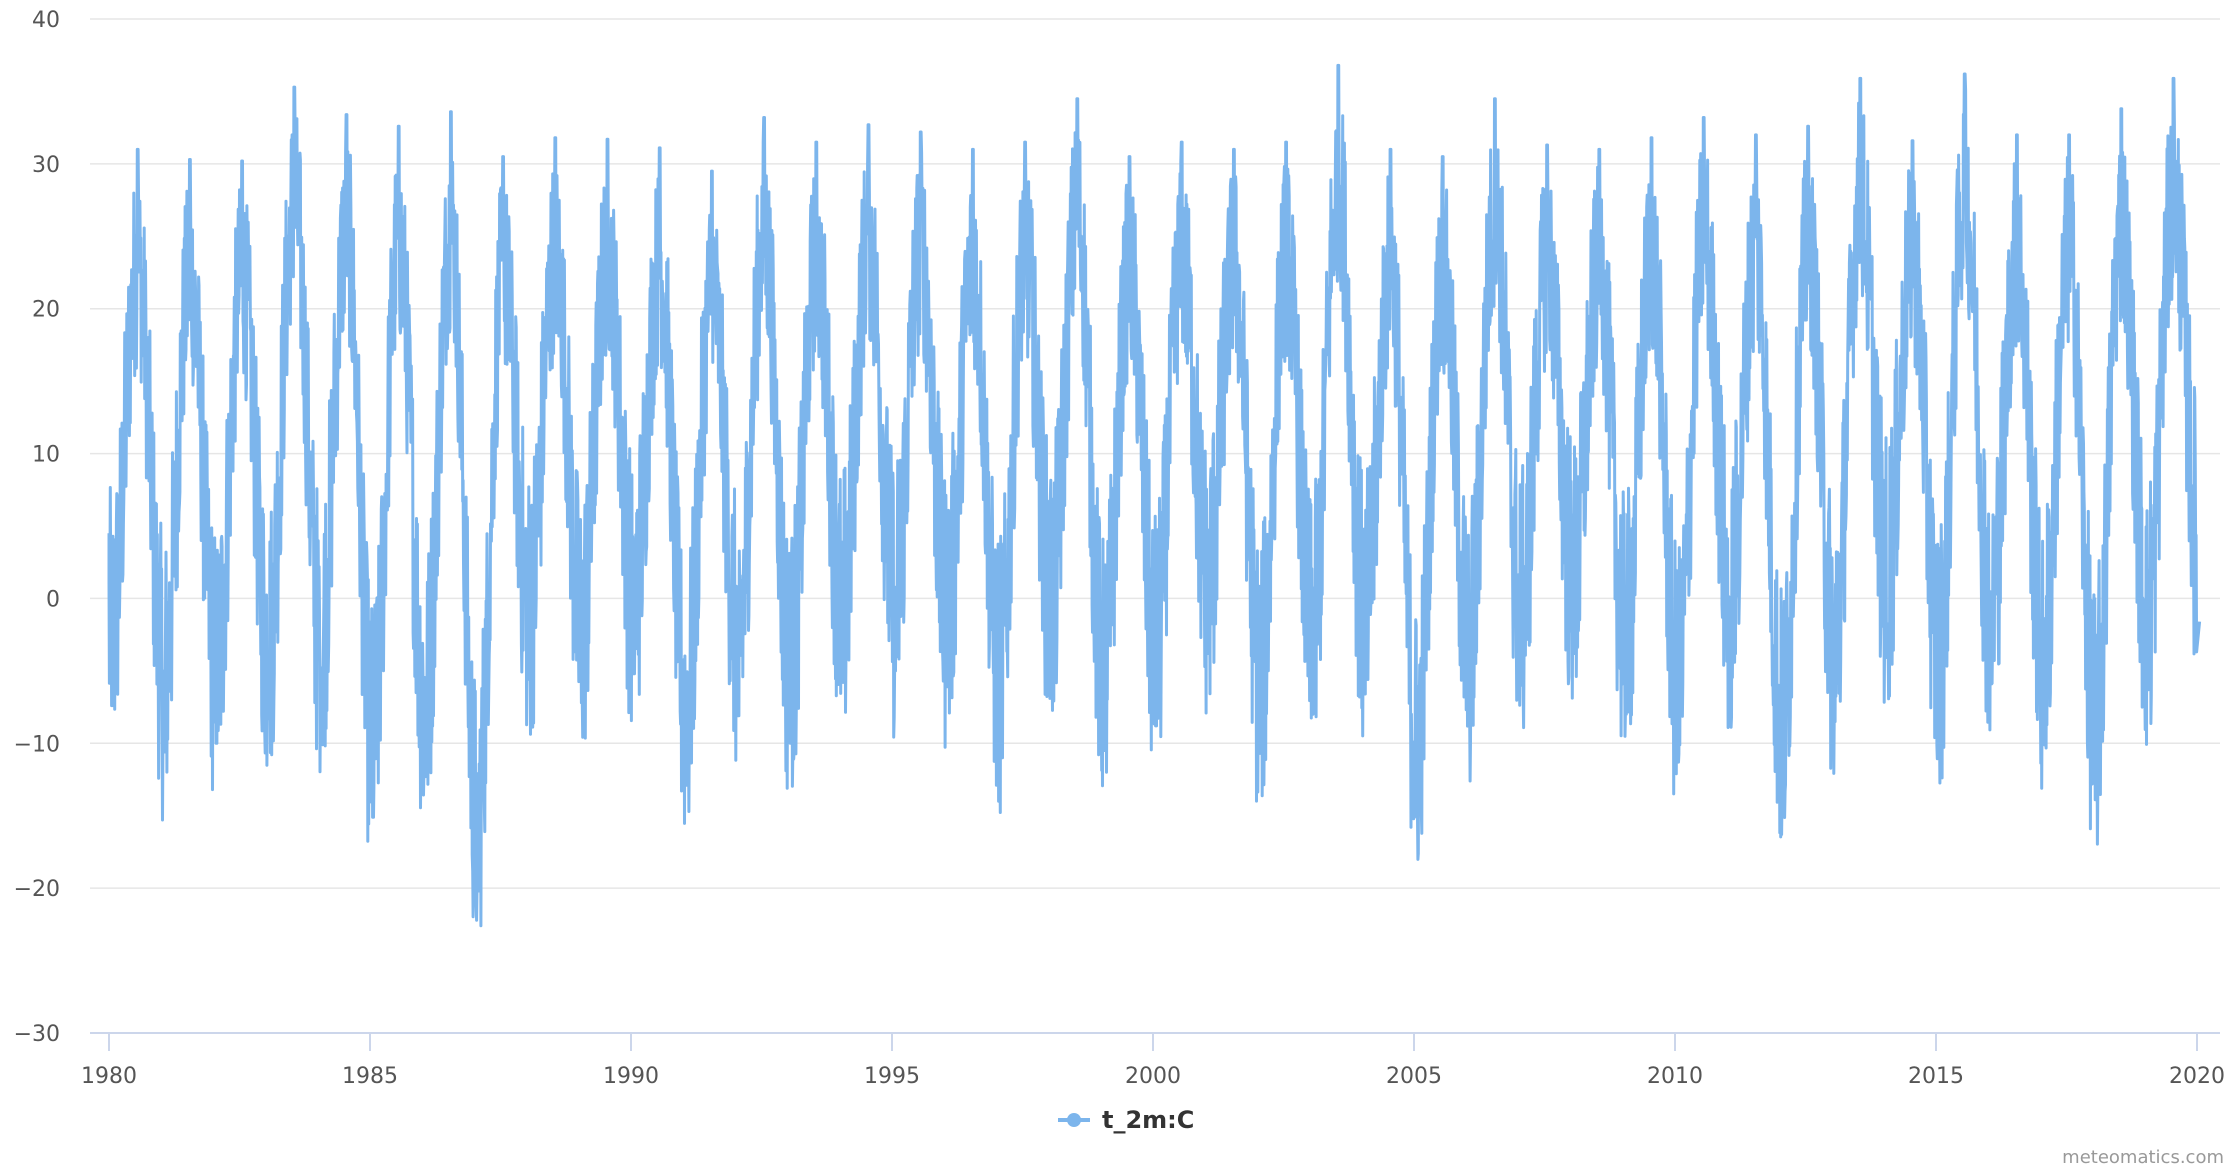 This screenshot has width=2238, height=1176. What do you see at coordinates (1936, 1076) in the screenshot?
I see `x-tick-label: 2015` at bounding box center [1936, 1076].